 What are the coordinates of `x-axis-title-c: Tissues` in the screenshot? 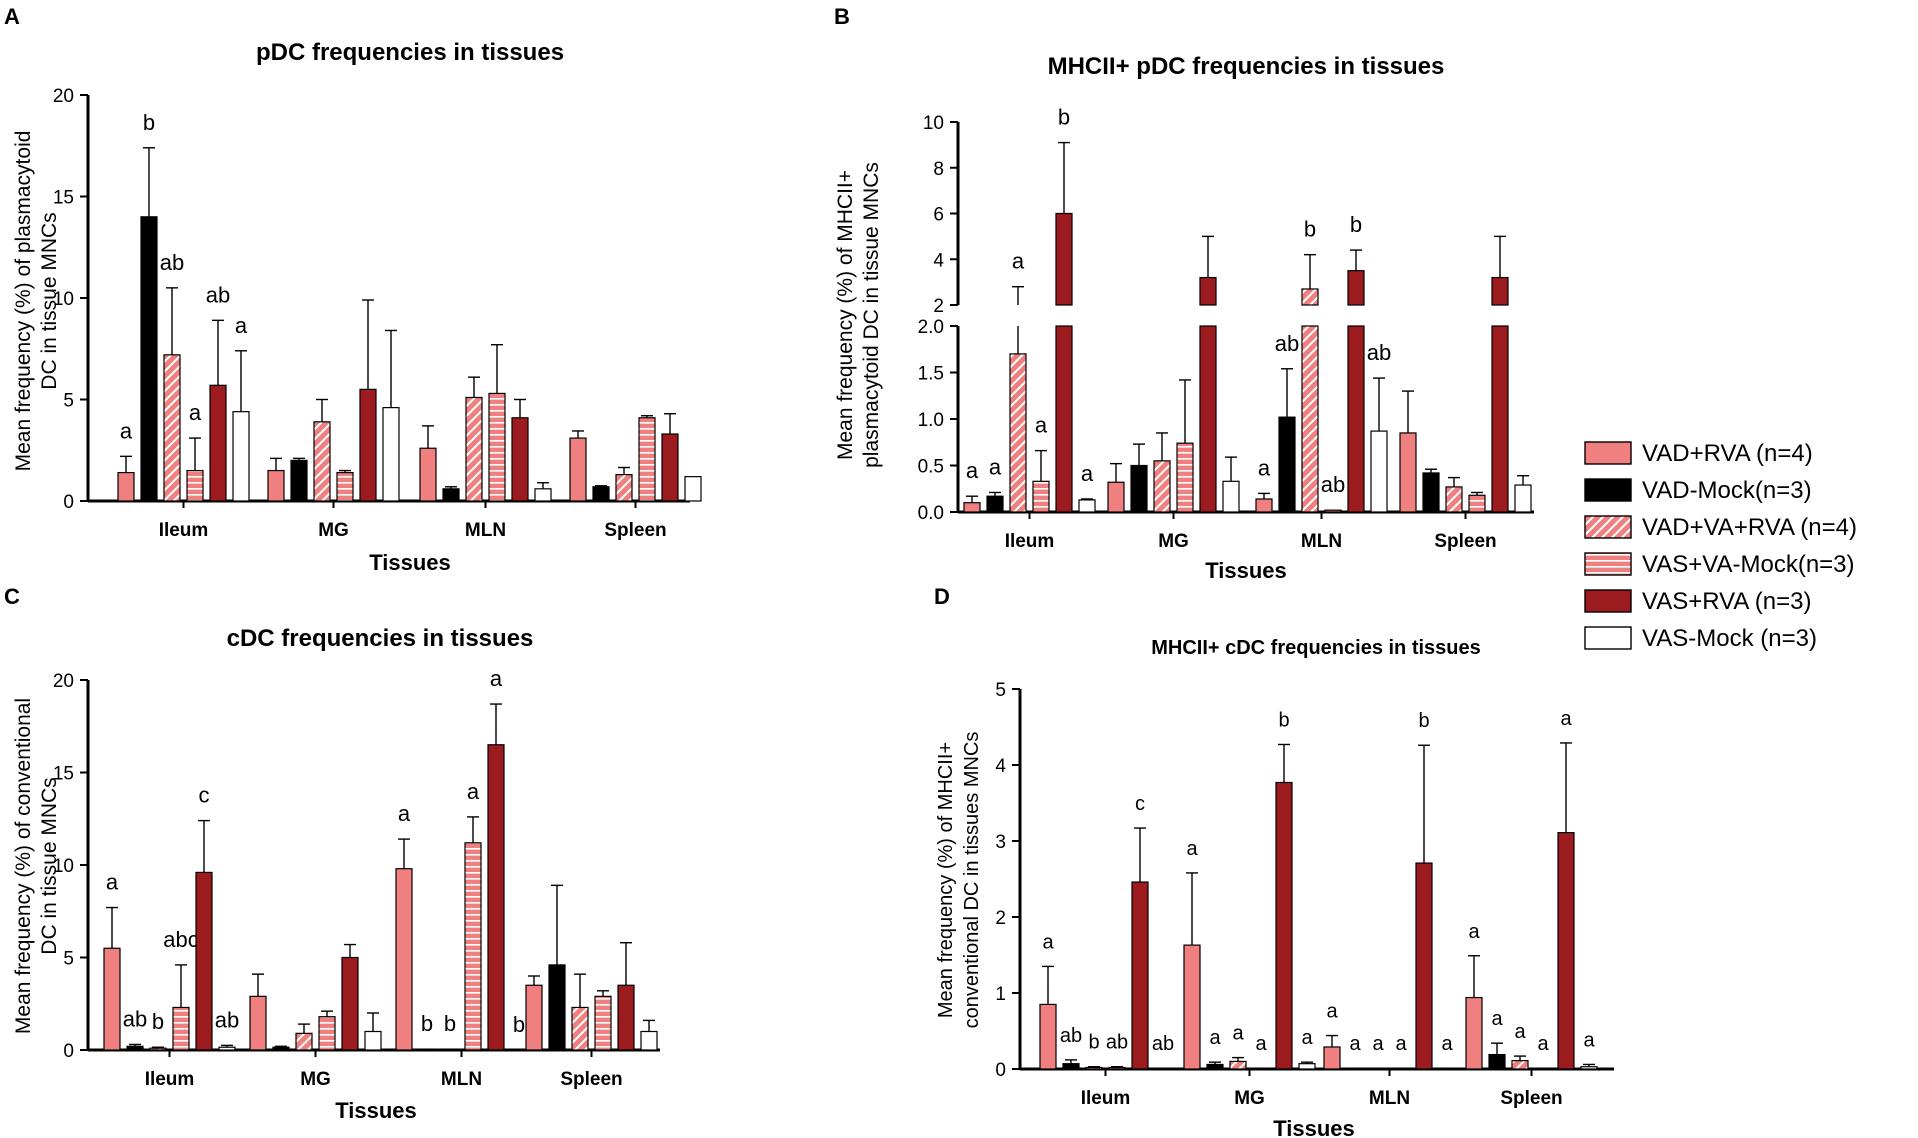 It's located at (376, 1110).